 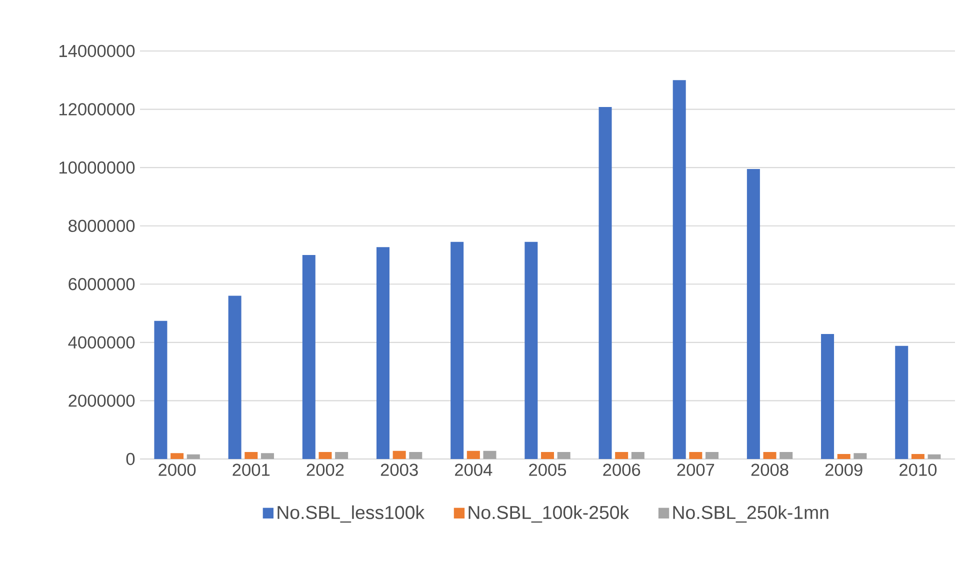 I want to click on y-tick-label: 4000000, so click(x=101, y=342).